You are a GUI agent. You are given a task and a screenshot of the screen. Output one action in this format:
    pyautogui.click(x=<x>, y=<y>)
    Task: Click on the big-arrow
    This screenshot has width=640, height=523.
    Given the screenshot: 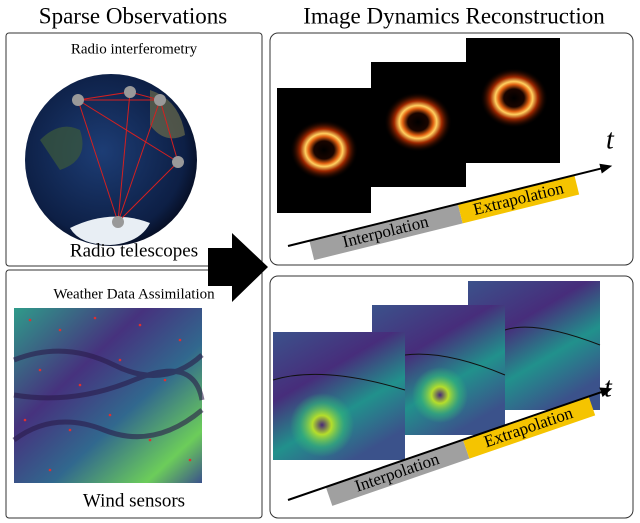 What is the action you would take?
    pyautogui.click(x=238, y=267)
    